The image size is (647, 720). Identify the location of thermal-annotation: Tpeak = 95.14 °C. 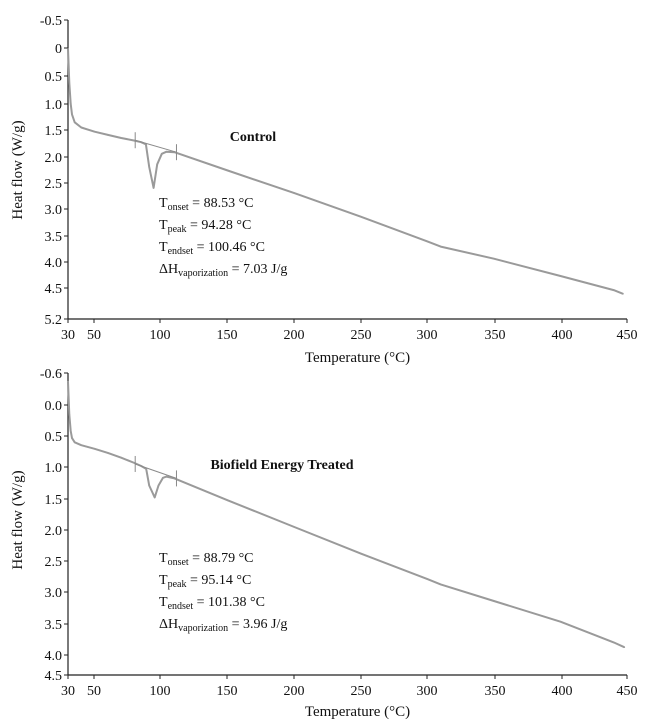
(205, 581).